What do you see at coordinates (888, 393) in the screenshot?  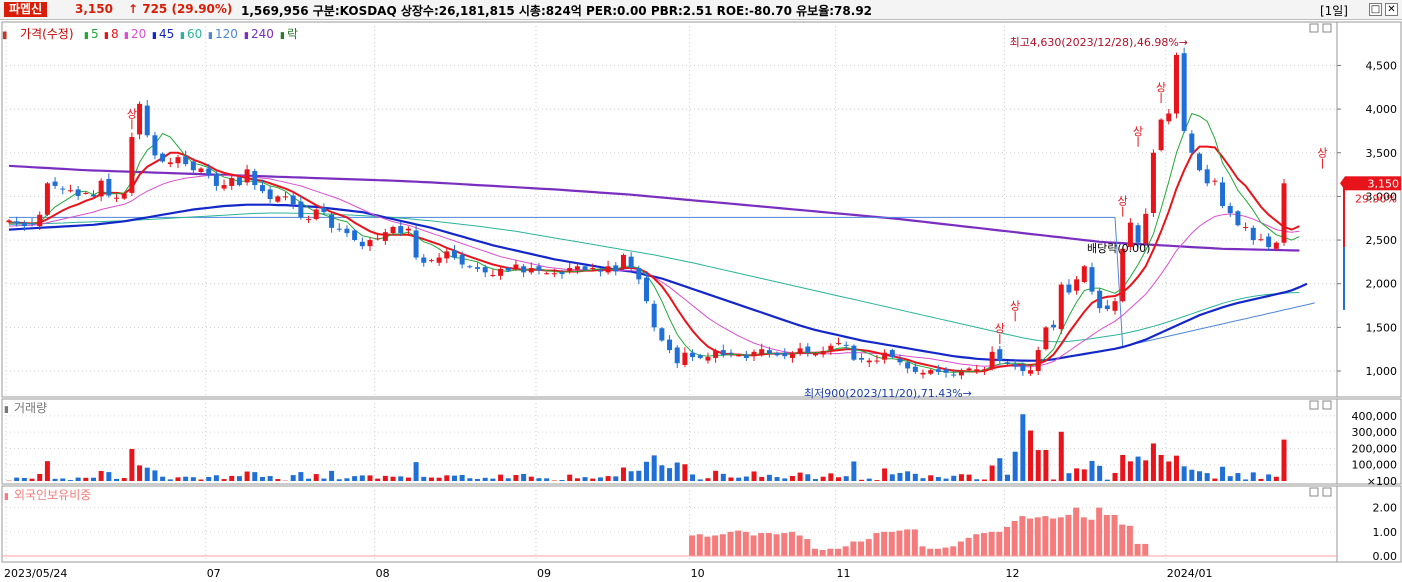 I see `low-annotation: 최저900(2023/11/20),71.43%→` at bounding box center [888, 393].